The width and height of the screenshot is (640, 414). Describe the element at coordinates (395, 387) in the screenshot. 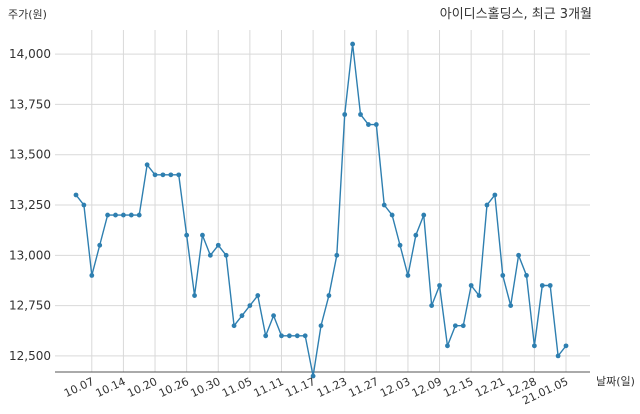

I see `x-tick-label: 12.03` at that location.